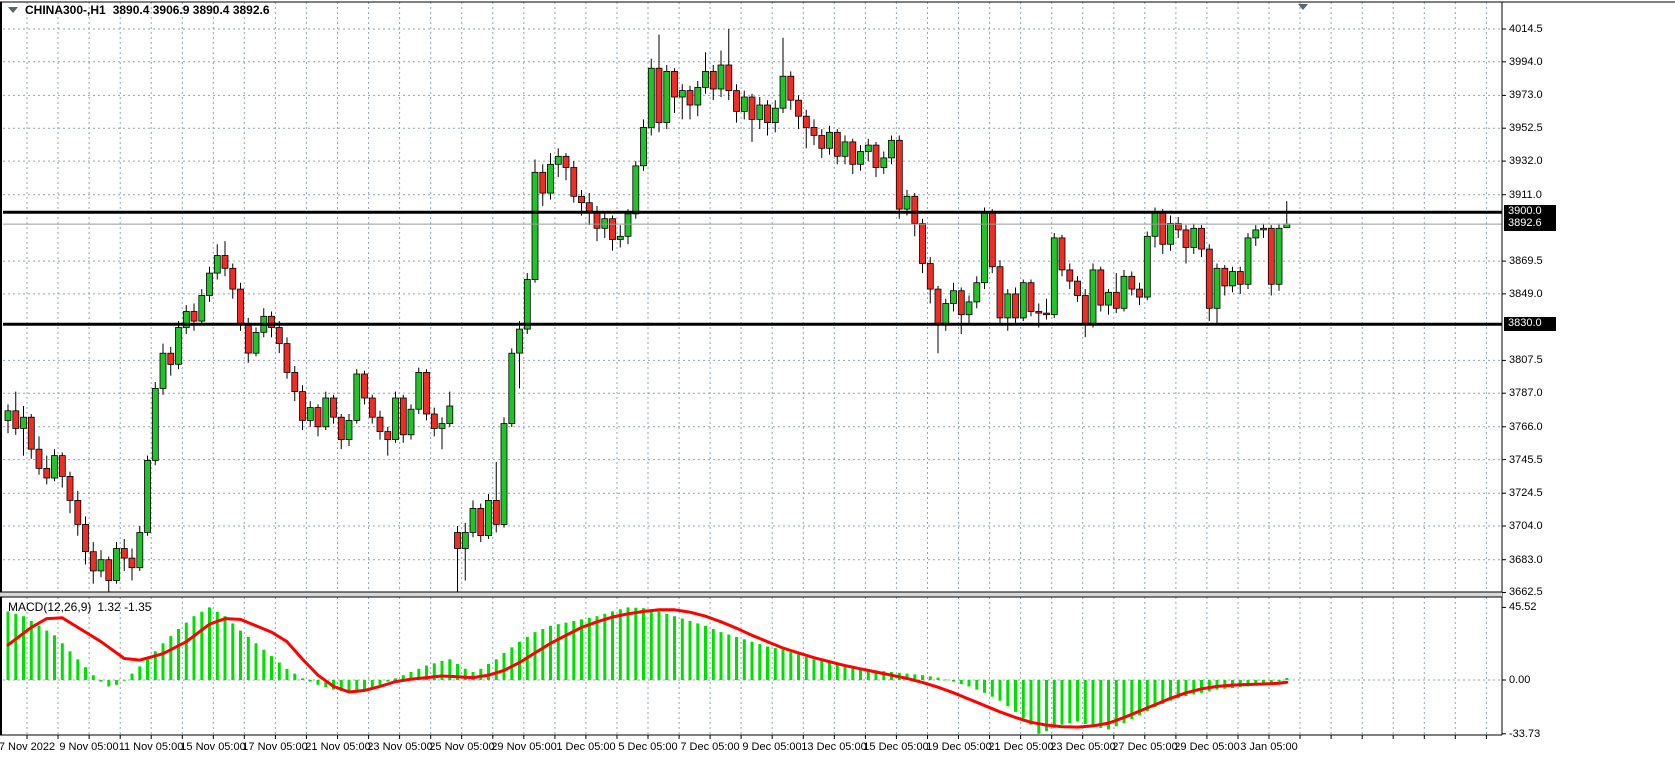  I want to click on price-tick-label: 3807.5, so click(1526, 360).